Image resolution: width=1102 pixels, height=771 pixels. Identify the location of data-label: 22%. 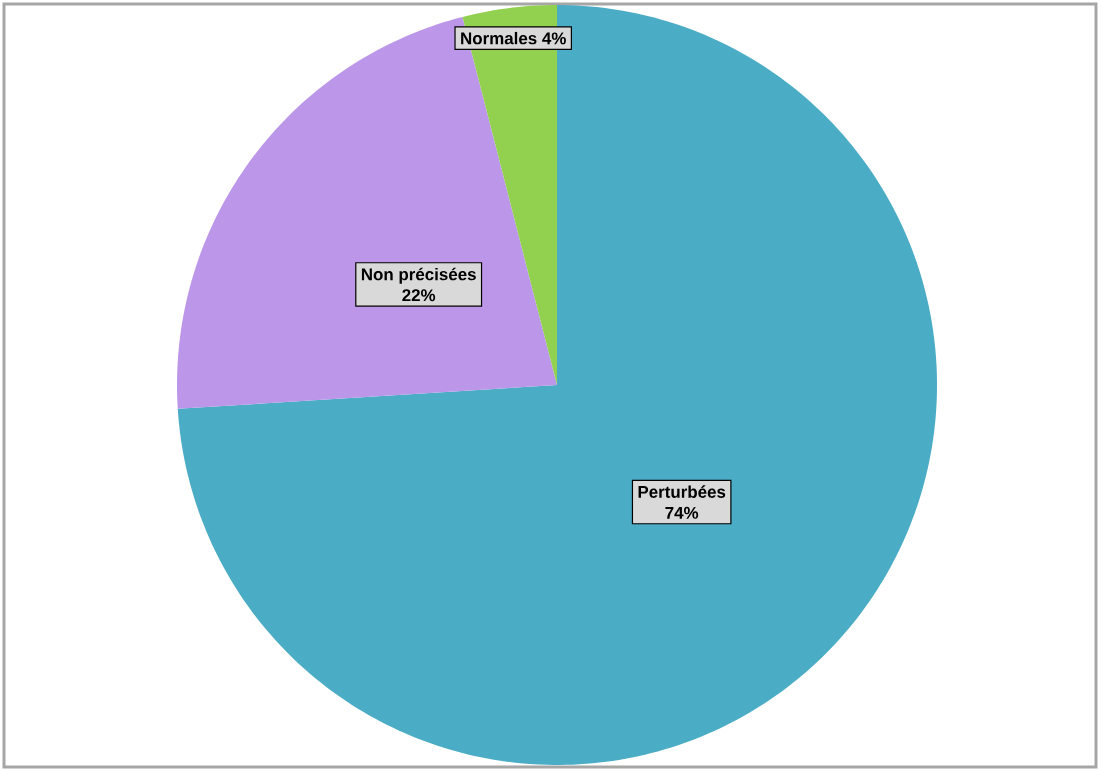
(419, 295).